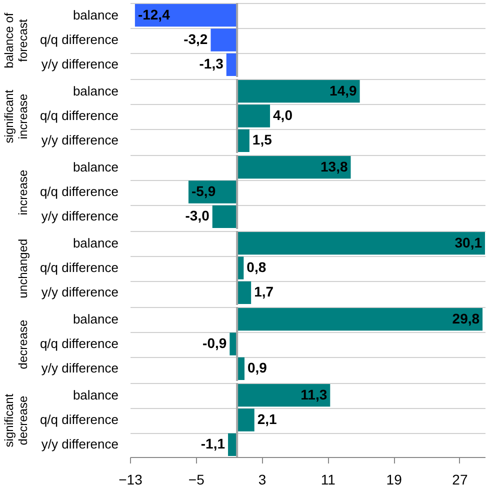 Image resolution: width=501 pixels, height=504 pixels. I want to click on x-tick-label: −5, so click(196, 480).